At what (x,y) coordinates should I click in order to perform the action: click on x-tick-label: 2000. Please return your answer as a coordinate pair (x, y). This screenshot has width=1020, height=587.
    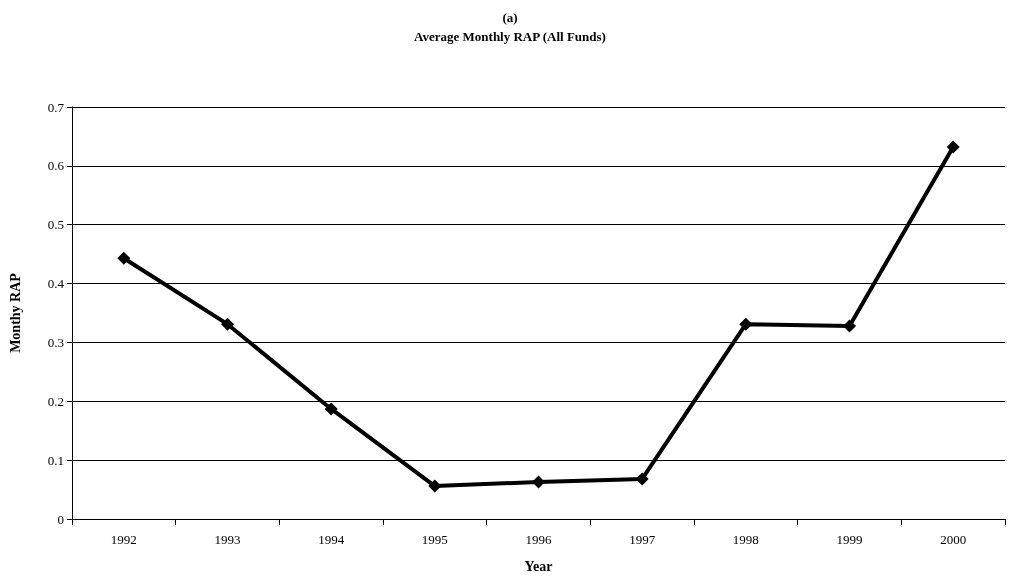
    Looking at the image, I should click on (953, 539).